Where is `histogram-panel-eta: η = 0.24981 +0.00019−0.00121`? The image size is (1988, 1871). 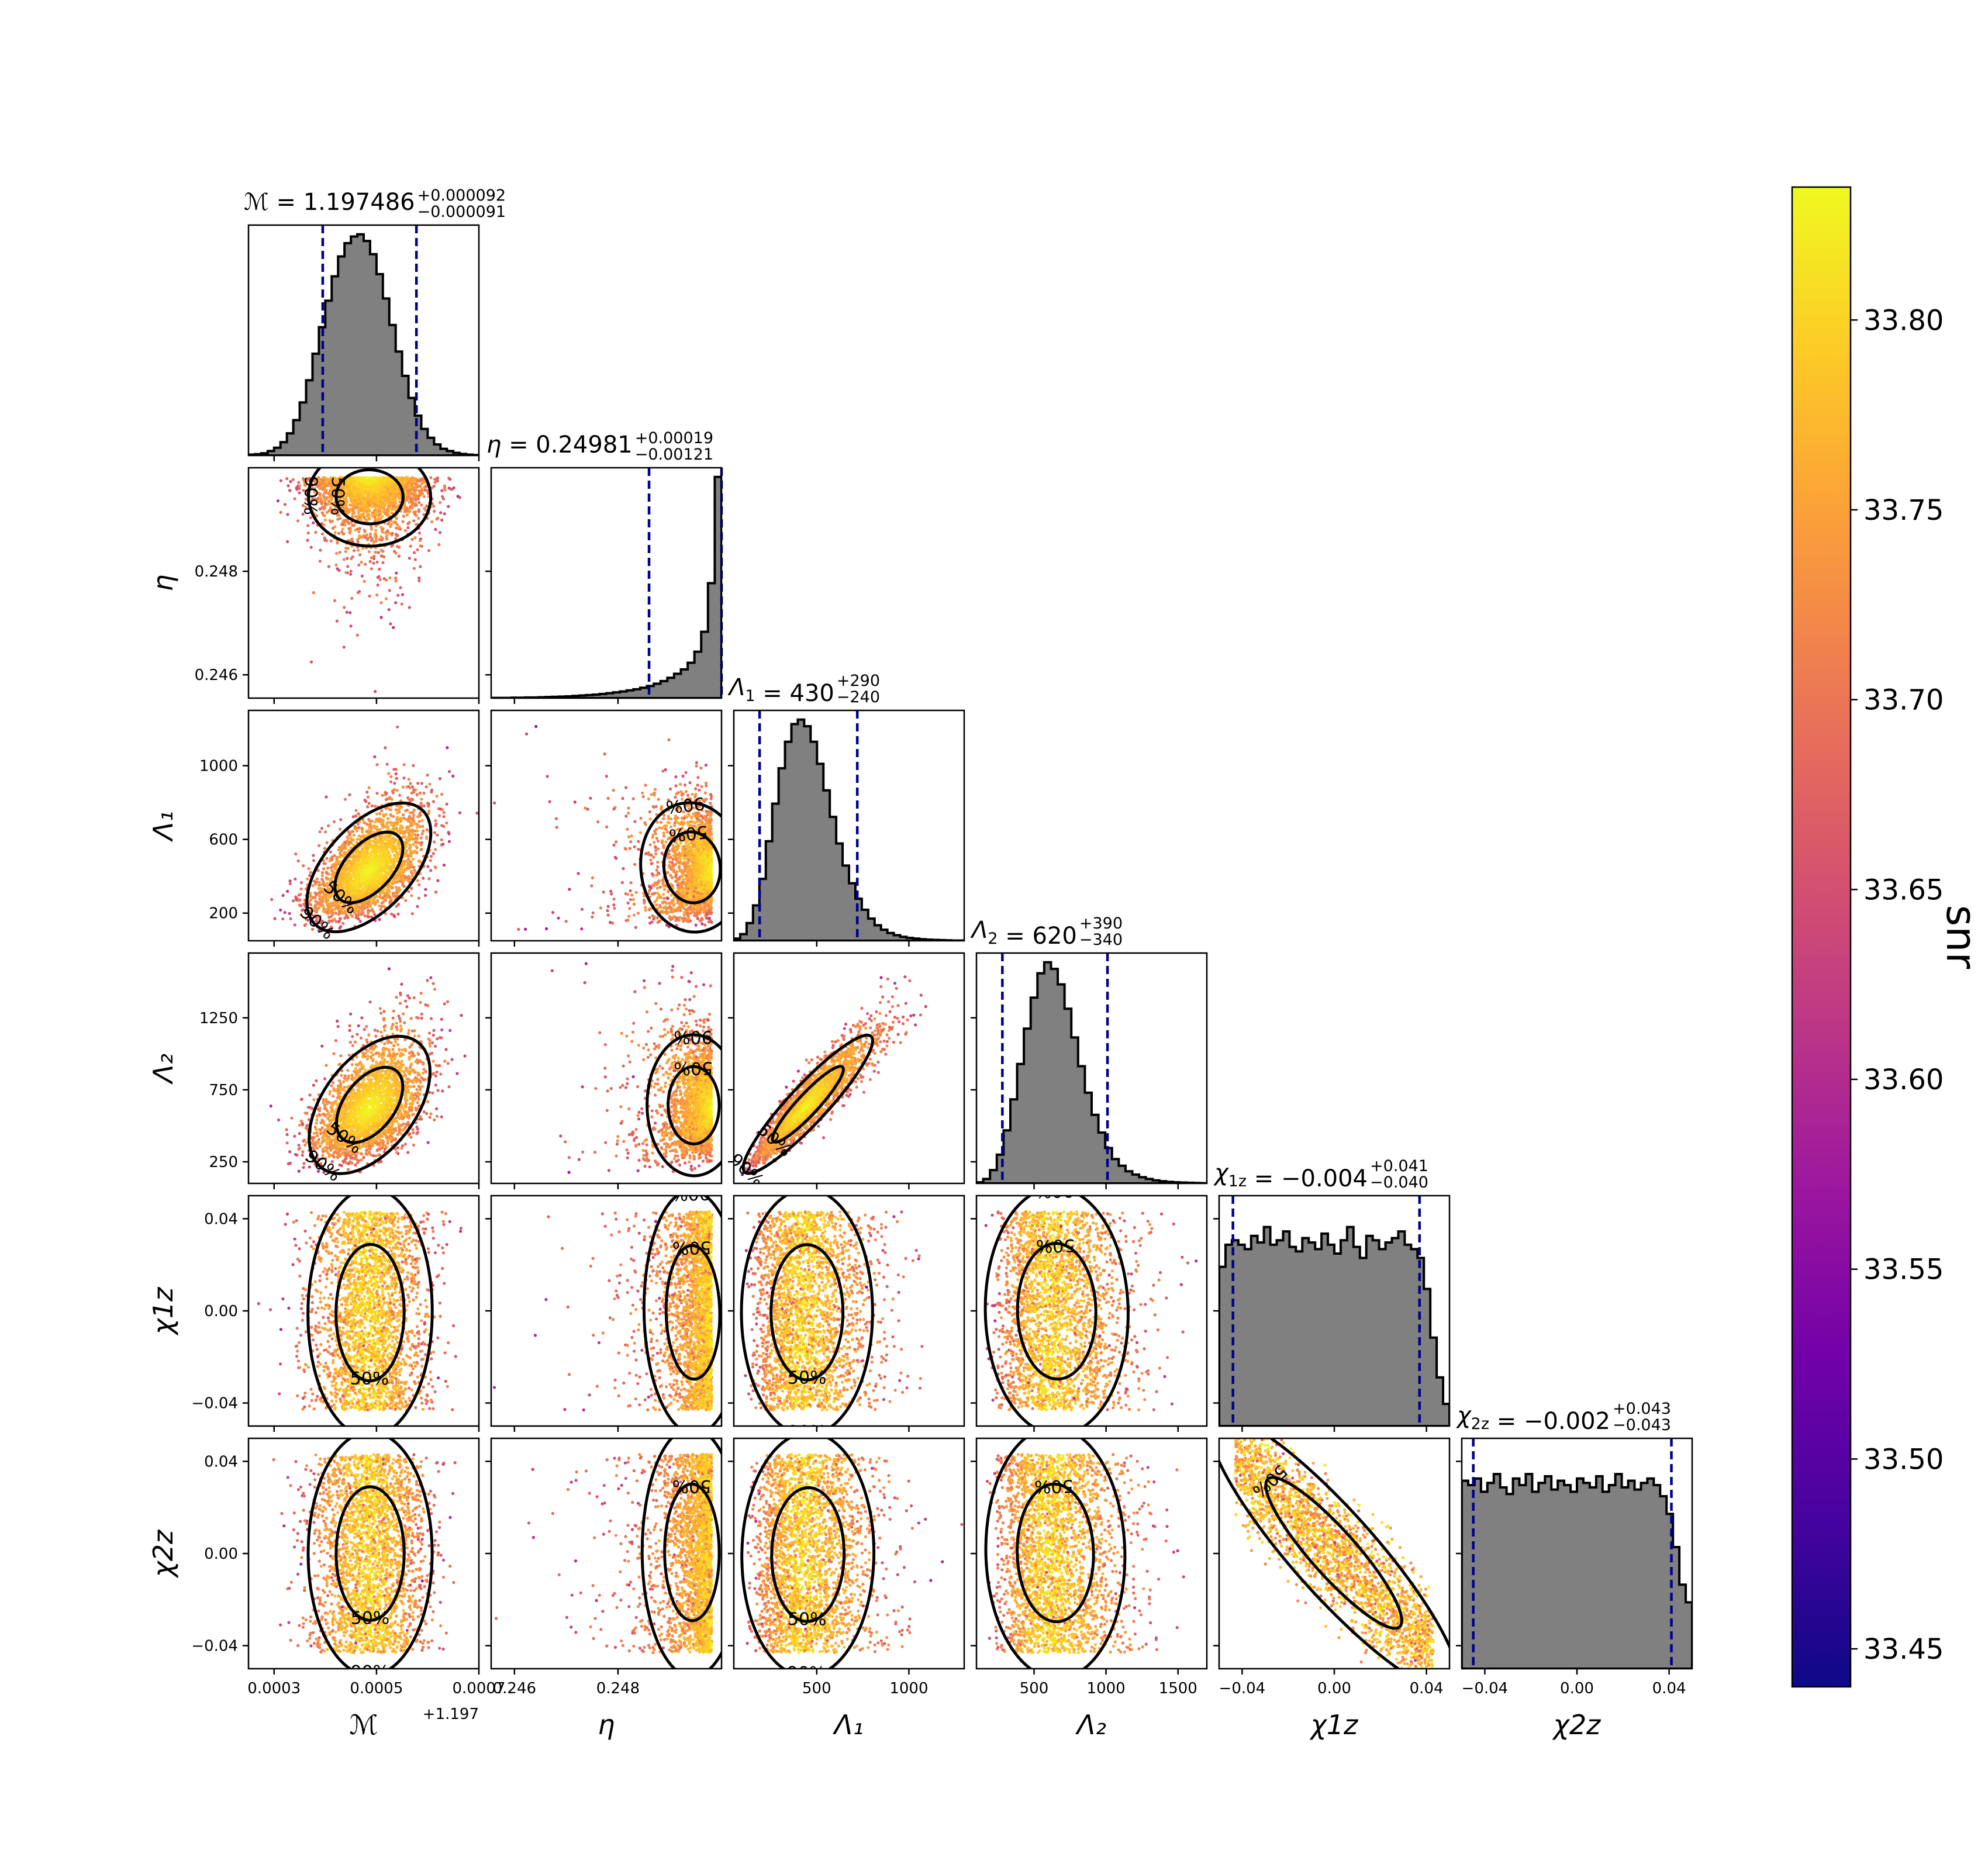 histogram-panel-eta: η = 0.24981 +0.00019−0.00121 is located at coordinates (604, 567).